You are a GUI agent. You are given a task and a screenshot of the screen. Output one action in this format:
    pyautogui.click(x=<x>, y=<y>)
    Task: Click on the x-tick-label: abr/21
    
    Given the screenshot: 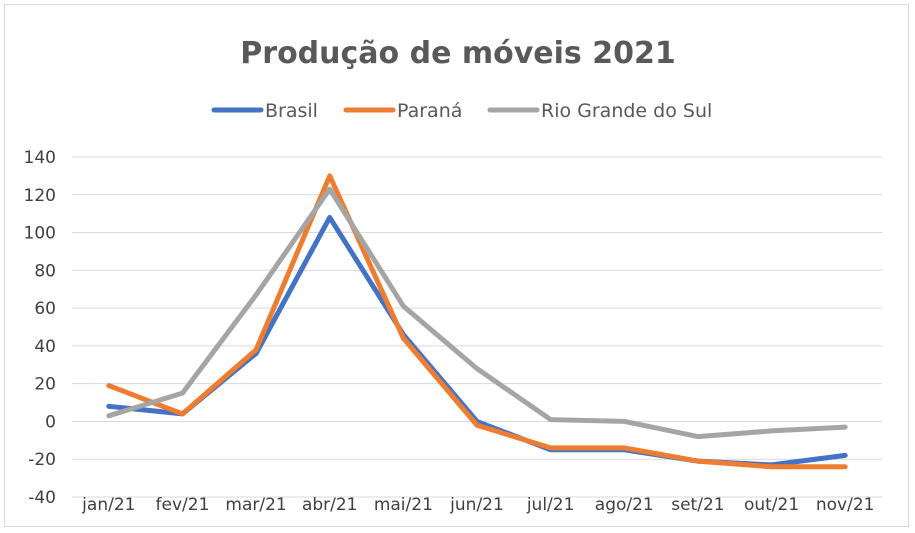 What is the action you would take?
    pyautogui.click(x=330, y=505)
    